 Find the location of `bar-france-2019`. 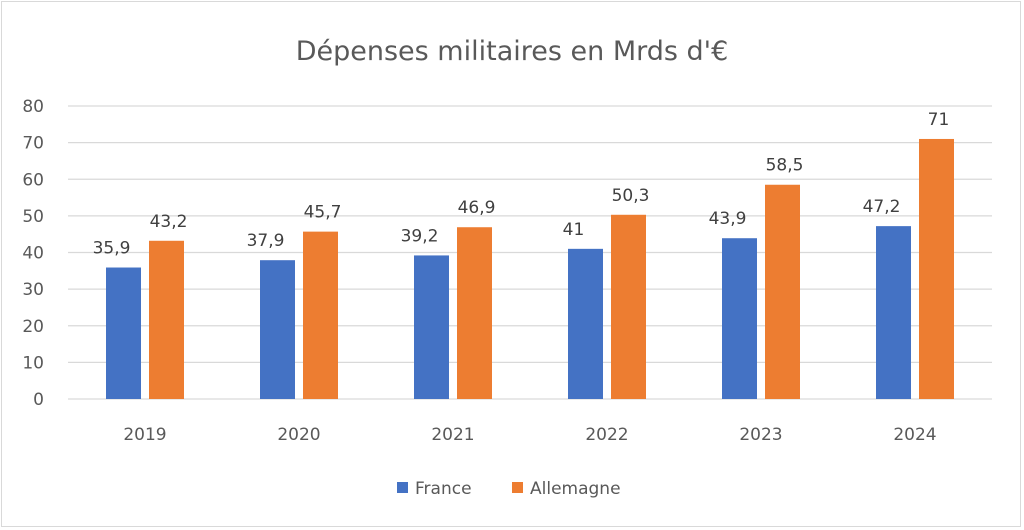

bar-france-2019 is located at coordinates (123, 333).